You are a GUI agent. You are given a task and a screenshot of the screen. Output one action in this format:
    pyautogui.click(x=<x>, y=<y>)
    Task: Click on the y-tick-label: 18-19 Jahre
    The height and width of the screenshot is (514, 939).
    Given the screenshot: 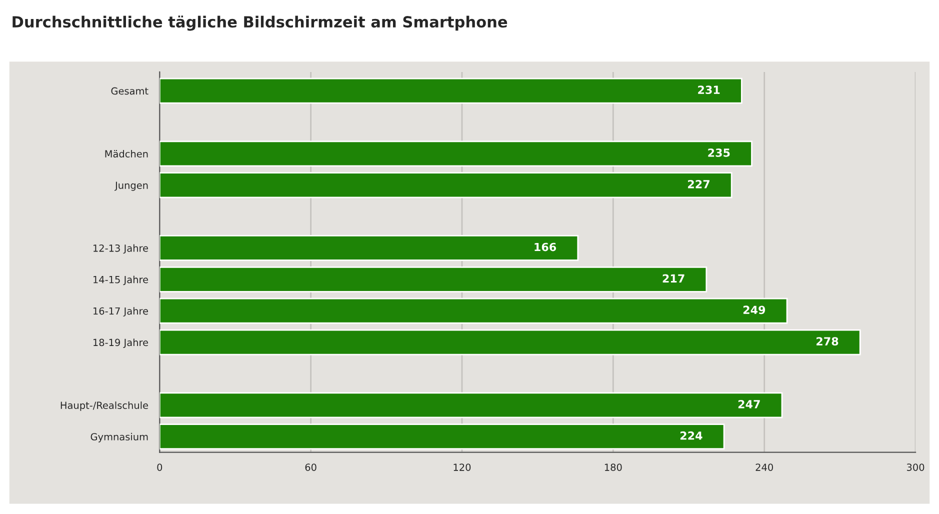 What is the action you would take?
    pyautogui.click(x=121, y=343)
    